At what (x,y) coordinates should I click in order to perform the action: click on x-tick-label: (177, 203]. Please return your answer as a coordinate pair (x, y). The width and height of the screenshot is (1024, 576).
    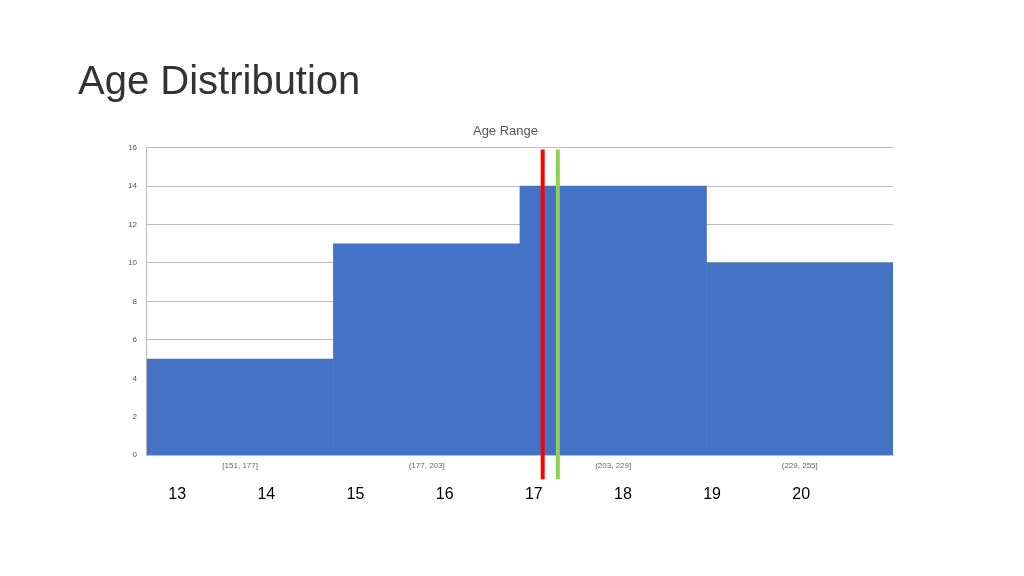
    Looking at the image, I should click on (426, 466).